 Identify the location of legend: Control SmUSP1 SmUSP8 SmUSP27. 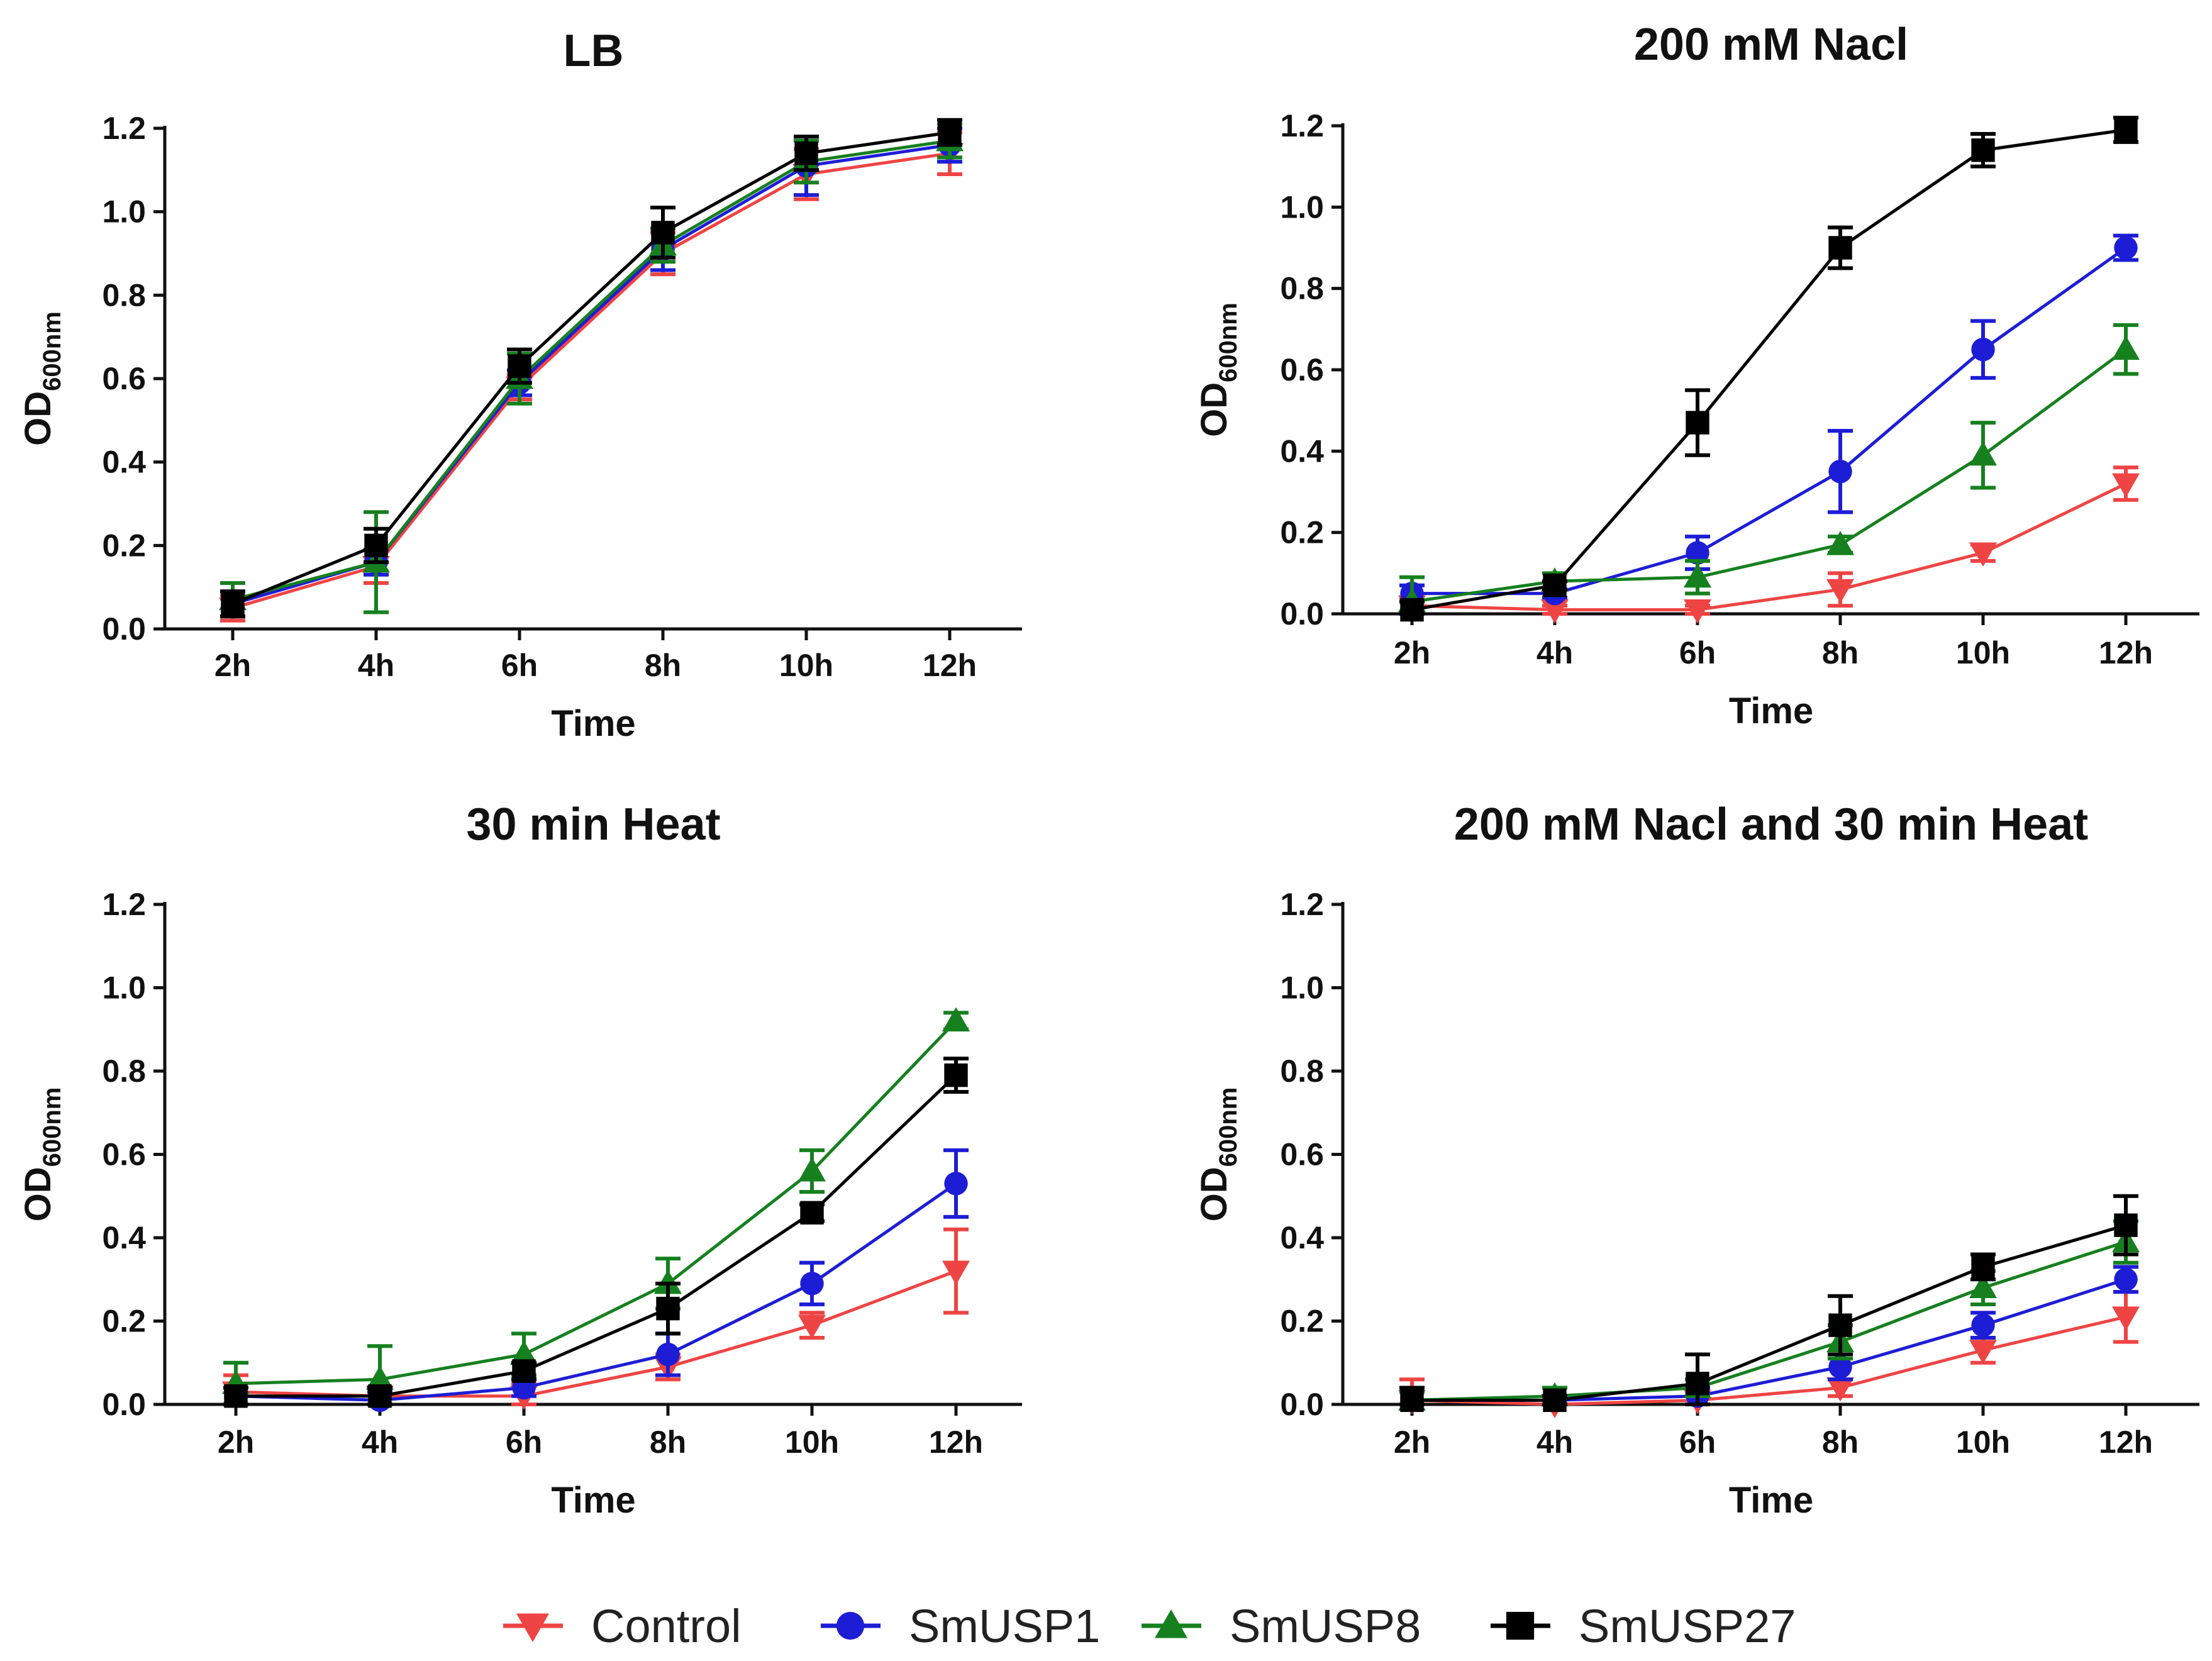
(1149, 1626).